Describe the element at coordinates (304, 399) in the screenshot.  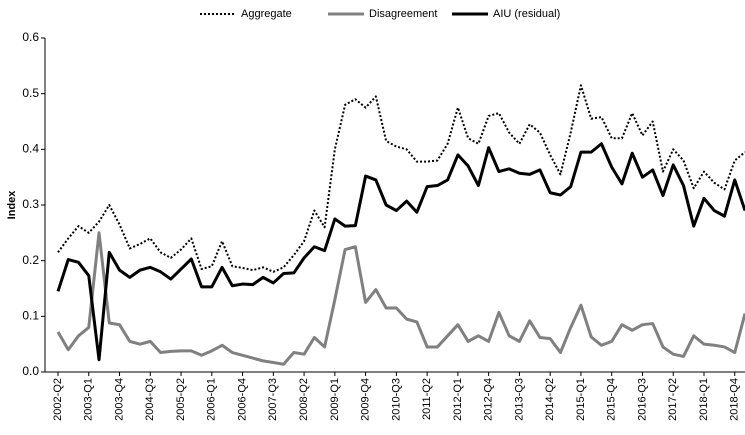
I see `x-tick-label: 2008-Q2` at that location.